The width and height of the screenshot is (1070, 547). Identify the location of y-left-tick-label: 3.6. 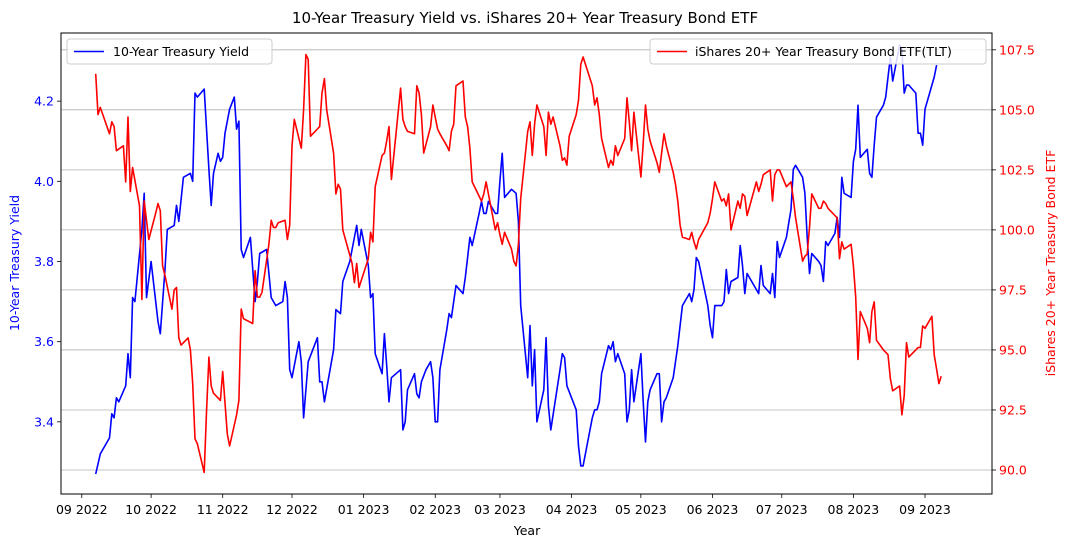
(44, 341).